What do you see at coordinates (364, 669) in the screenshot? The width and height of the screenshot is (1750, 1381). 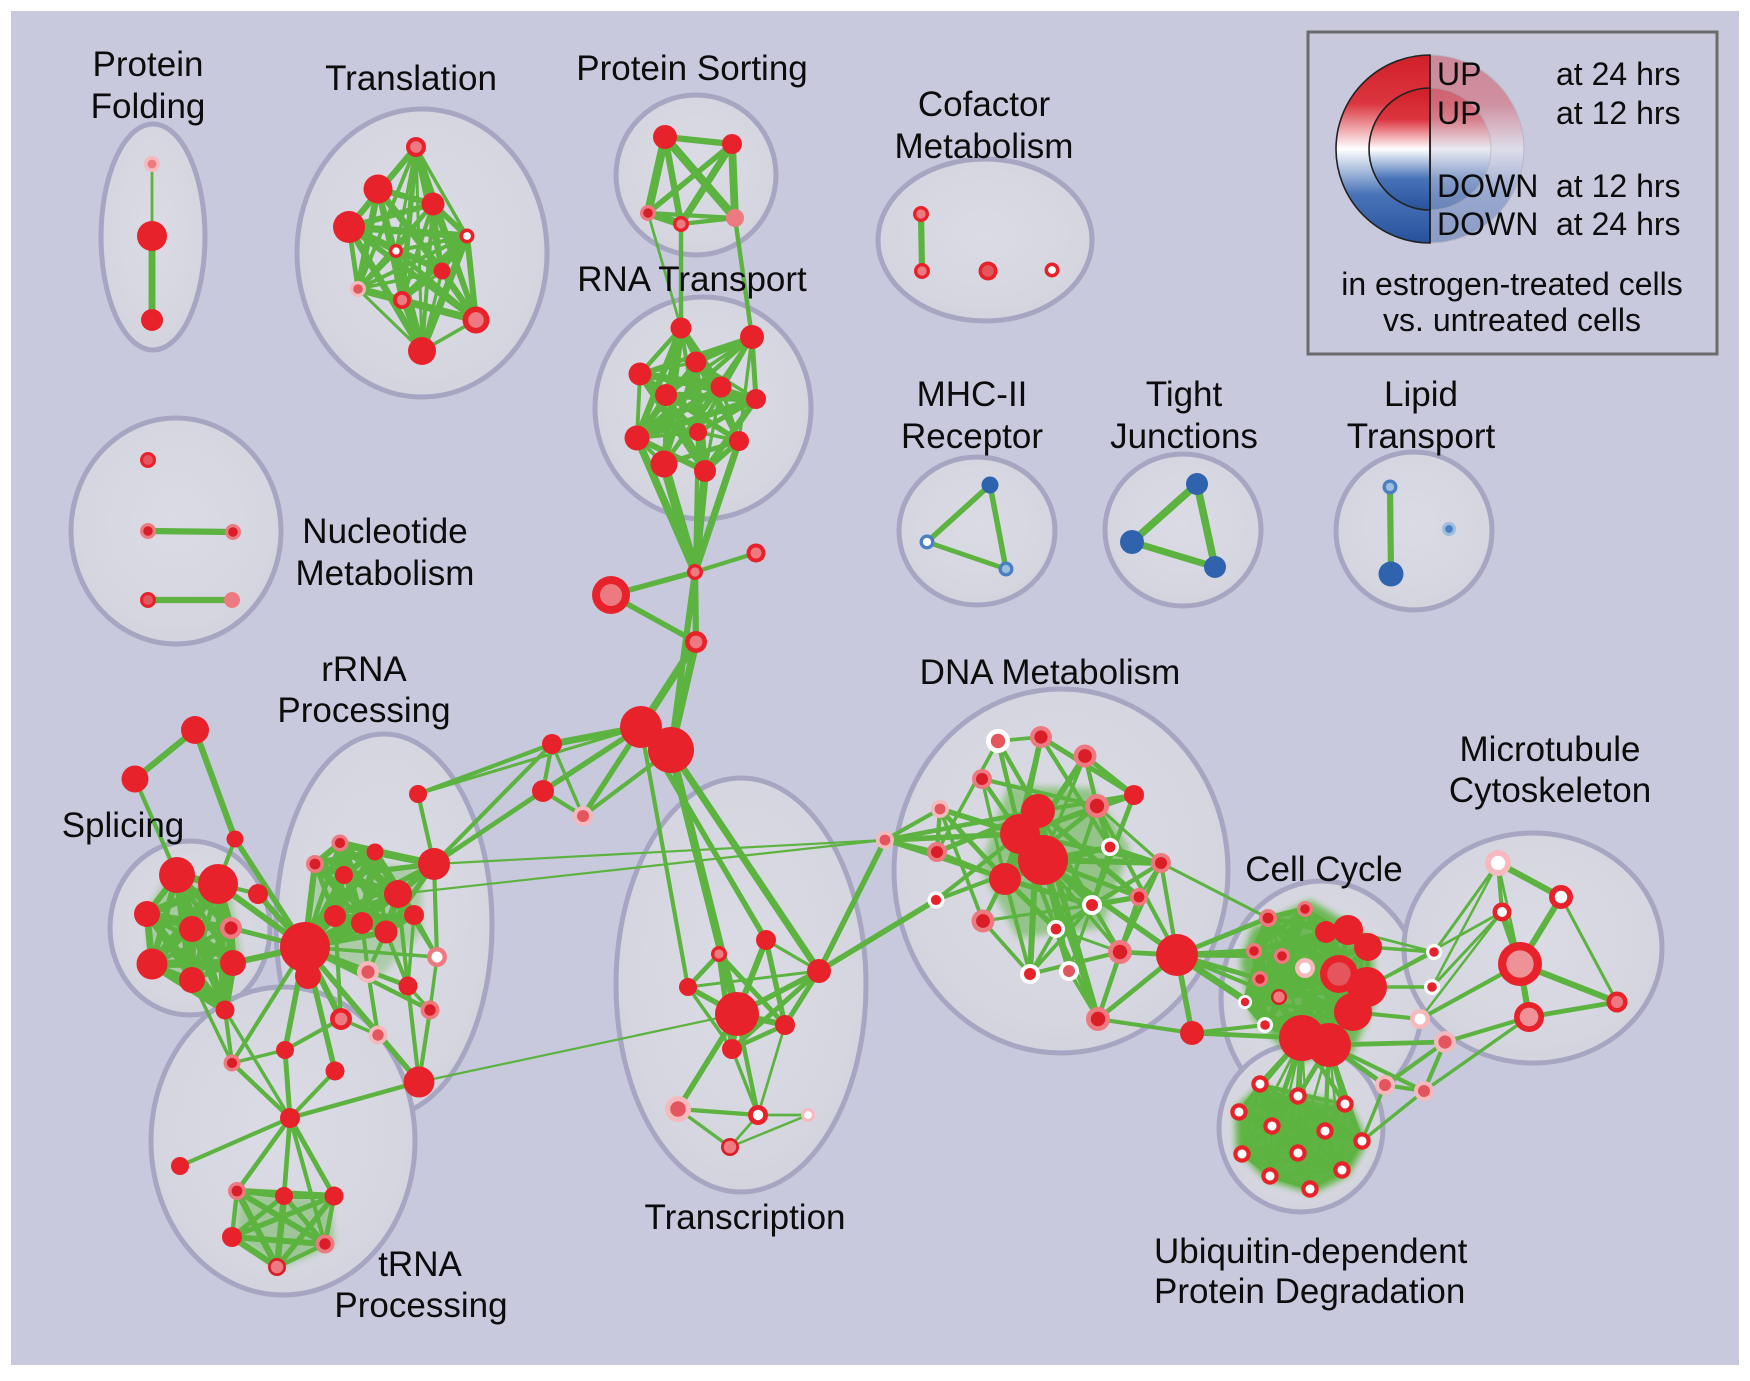 I see `svg-text: rRNA` at bounding box center [364, 669].